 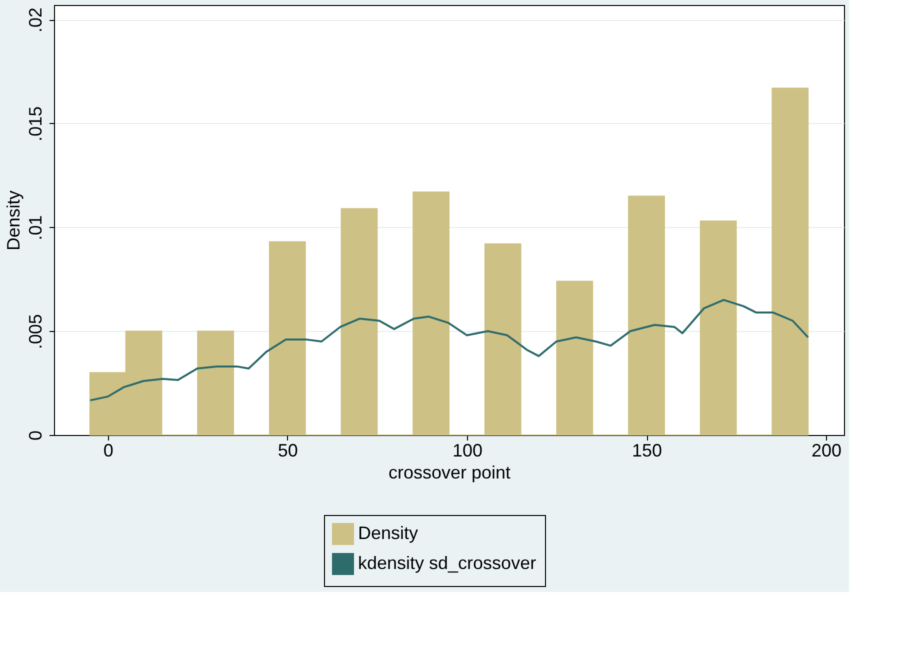 I want to click on legend-label: kdensity sd_crossover, so click(x=447, y=563).